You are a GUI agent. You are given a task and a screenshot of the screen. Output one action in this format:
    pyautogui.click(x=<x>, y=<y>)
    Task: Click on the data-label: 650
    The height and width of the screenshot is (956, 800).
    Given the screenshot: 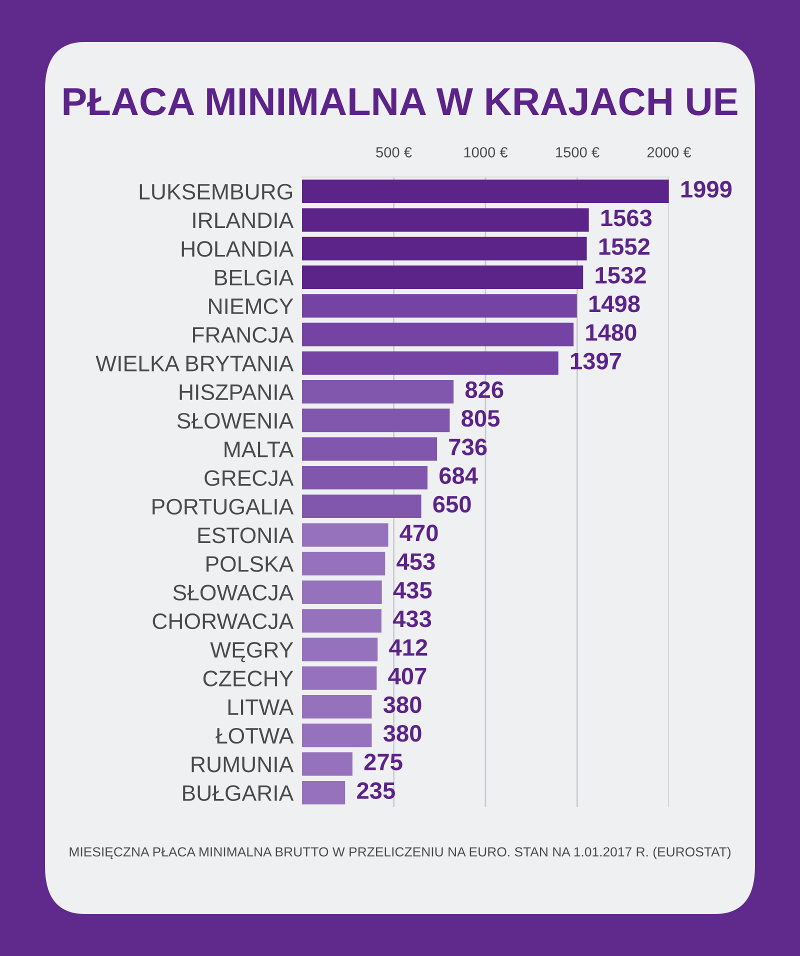 What is the action you would take?
    pyautogui.click(x=452, y=504)
    